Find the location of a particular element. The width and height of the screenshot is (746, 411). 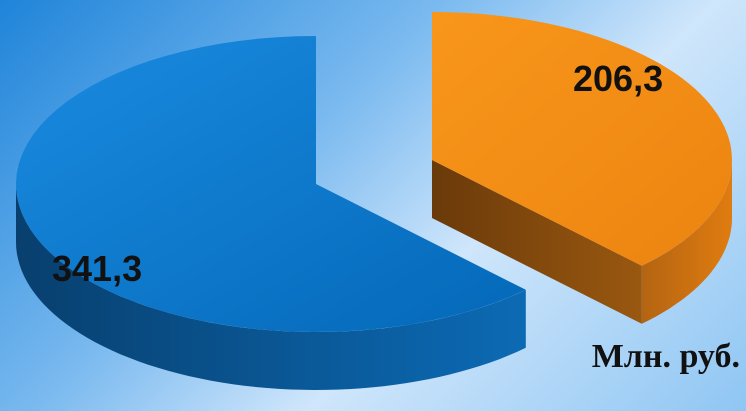

slice-2-side is located at coordinates (686, 242).